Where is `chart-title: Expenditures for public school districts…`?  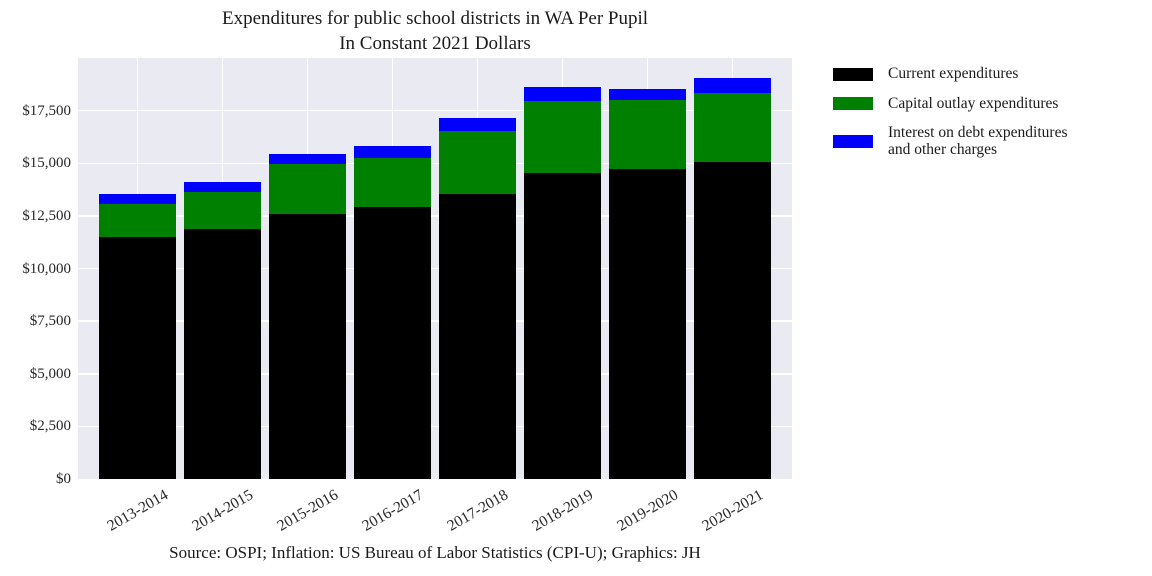 chart-title: Expenditures for public school districts… is located at coordinates (435, 31).